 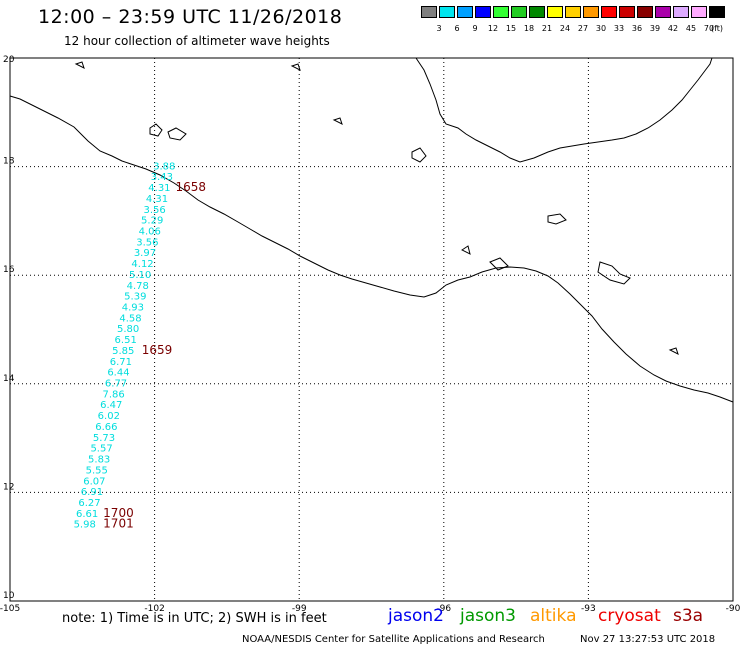 I want to click on pass-time-label: 1659, so click(x=157, y=350).